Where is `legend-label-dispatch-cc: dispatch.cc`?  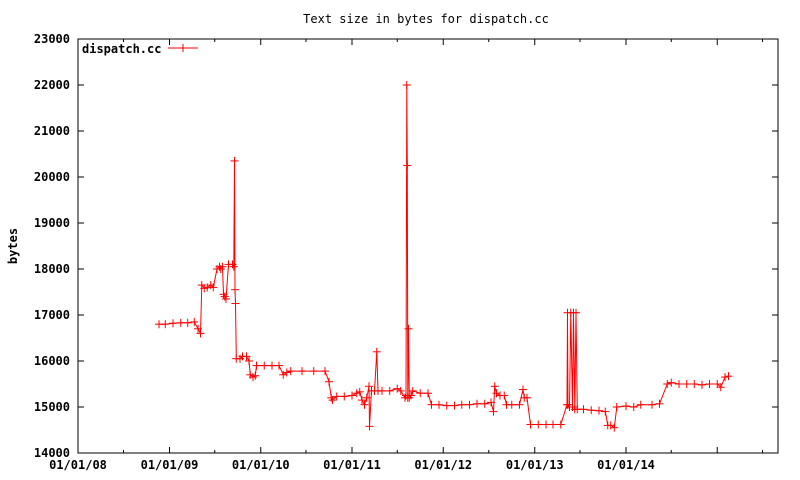 legend-label-dispatch-cc: dispatch.cc is located at coordinates (121, 49).